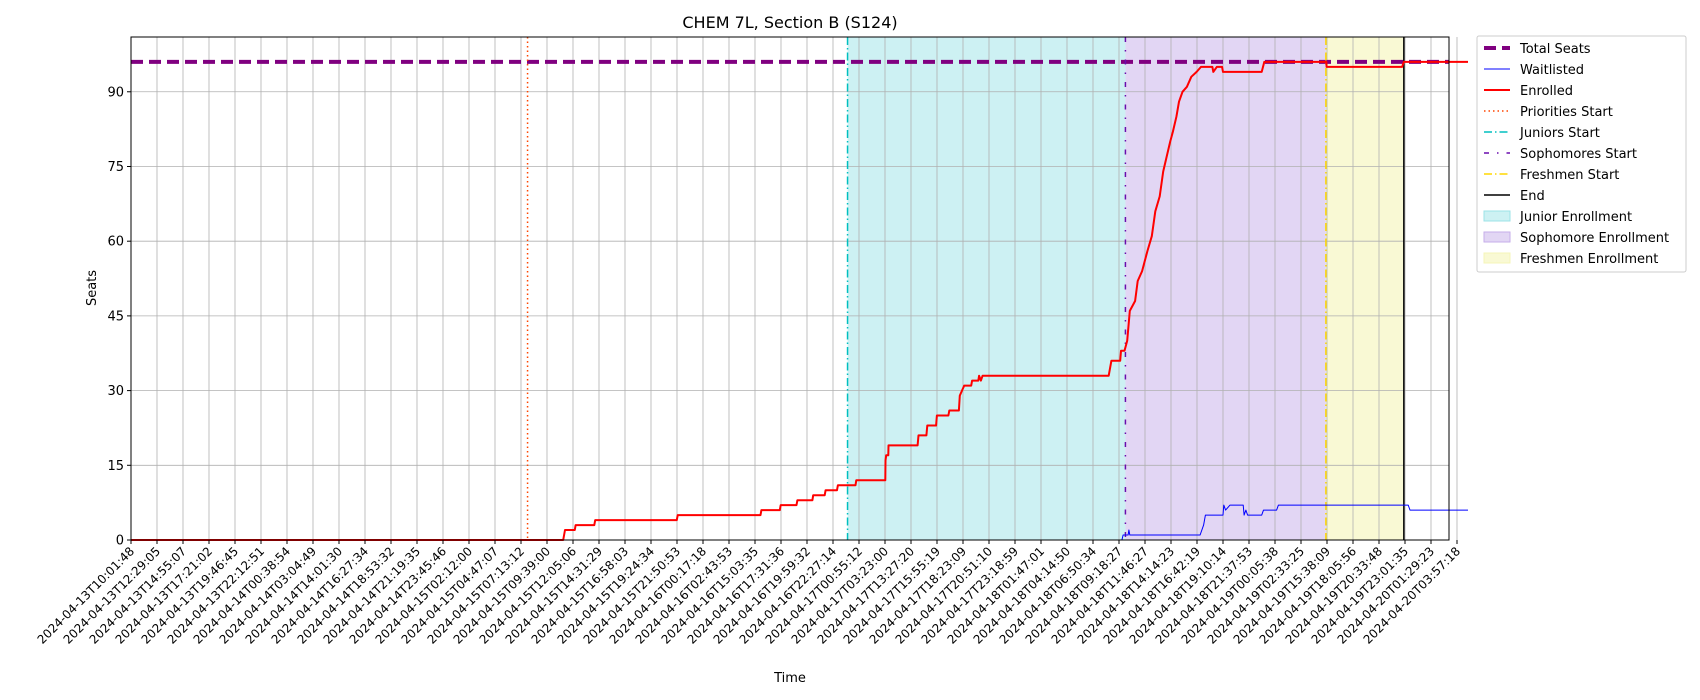 The image size is (1700, 700). What do you see at coordinates (115, 167) in the screenshot?
I see `y-tick-label: 75` at bounding box center [115, 167].